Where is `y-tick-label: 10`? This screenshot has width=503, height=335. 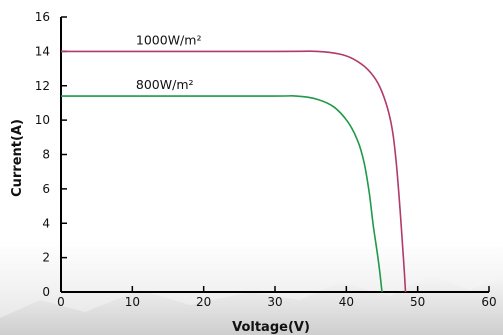 y-tick-label: 10 is located at coordinates (42, 120).